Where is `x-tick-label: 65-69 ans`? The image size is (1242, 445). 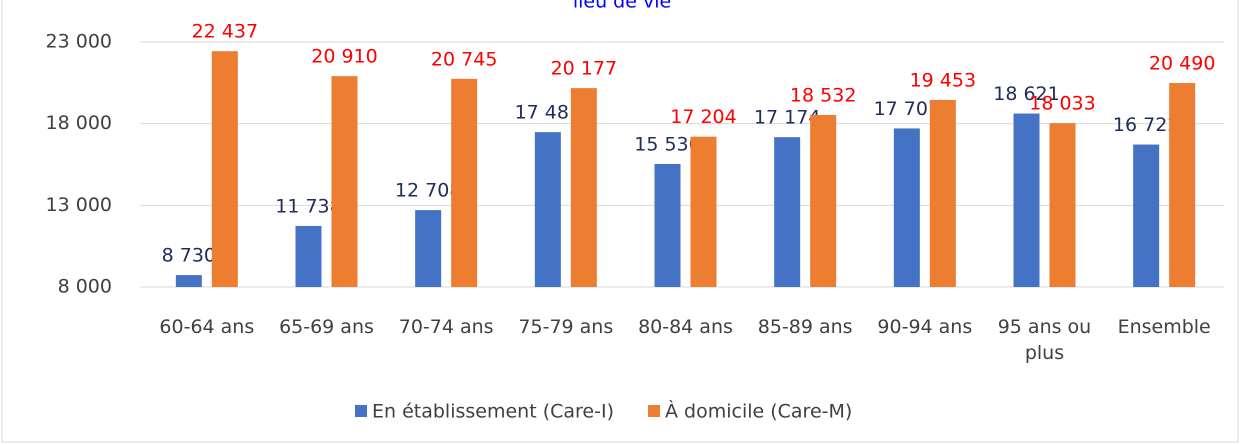 x-tick-label: 65-69 ans is located at coordinates (326, 327).